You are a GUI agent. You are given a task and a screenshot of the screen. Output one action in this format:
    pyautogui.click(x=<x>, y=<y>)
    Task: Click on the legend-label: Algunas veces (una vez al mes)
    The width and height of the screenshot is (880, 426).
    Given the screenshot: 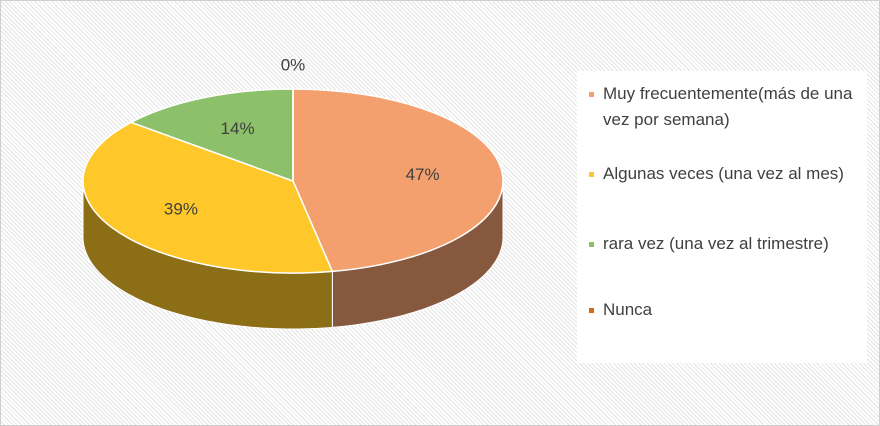 What is the action you would take?
    pyautogui.click(x=723, y=173)
    